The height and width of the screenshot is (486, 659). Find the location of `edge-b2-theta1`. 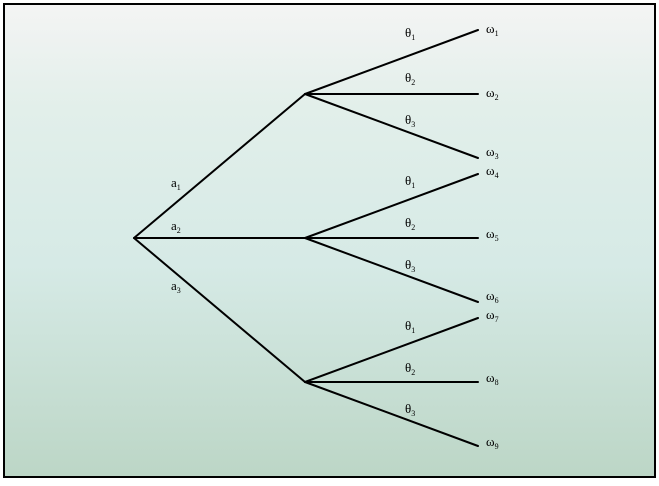

edge-b2-theta1 is located at coordinates (391, 206).